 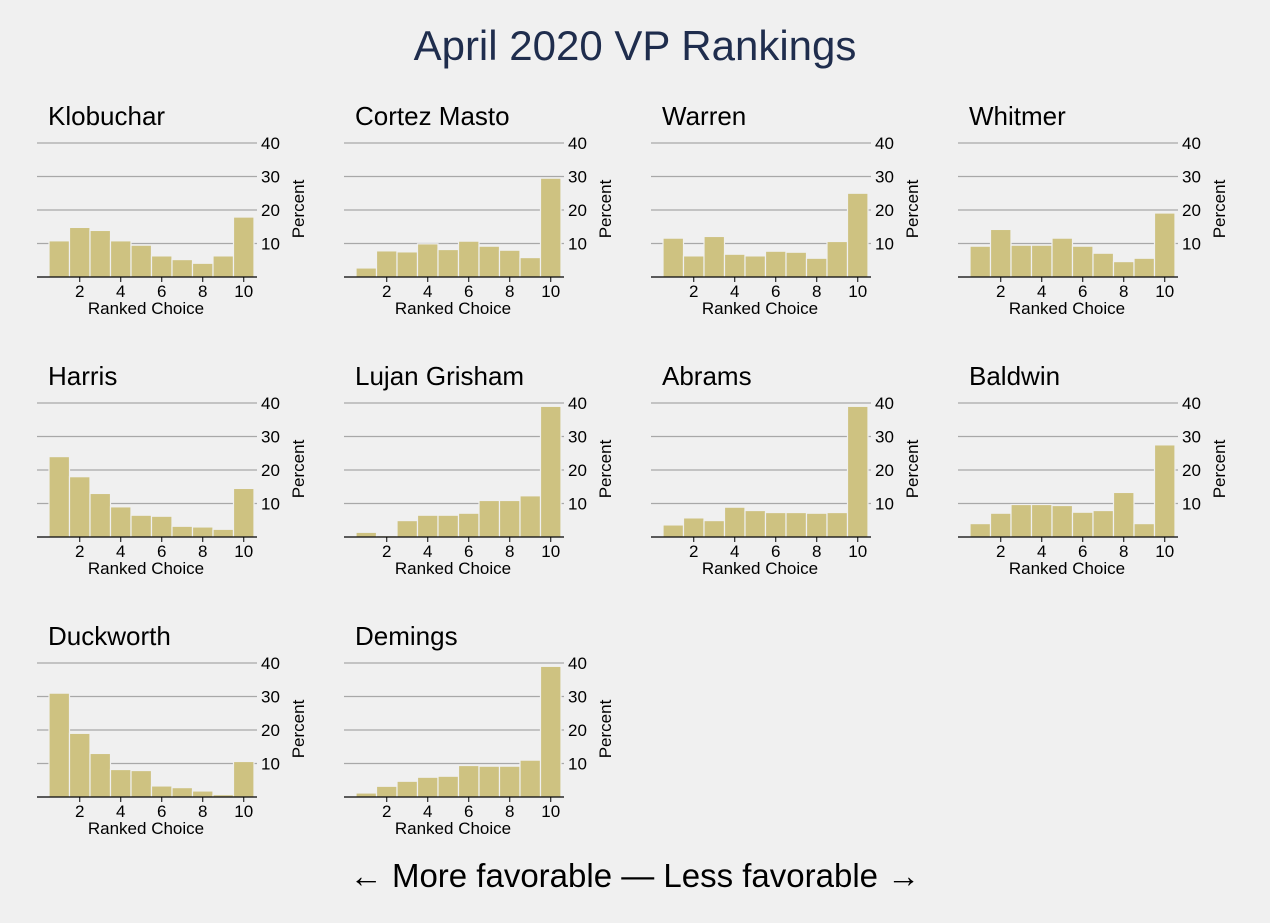 What do you see at coordinates (82, 376) in the screenshot?
I see `panel-title: Harris` at bounding box center [82, 376].